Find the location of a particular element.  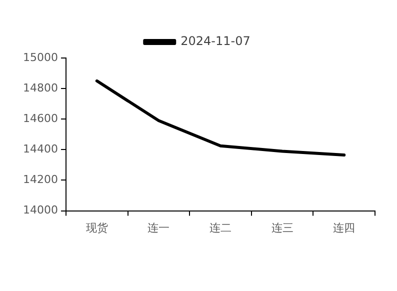

y-tick-label: 14600 is located at coordinates (40, 118).